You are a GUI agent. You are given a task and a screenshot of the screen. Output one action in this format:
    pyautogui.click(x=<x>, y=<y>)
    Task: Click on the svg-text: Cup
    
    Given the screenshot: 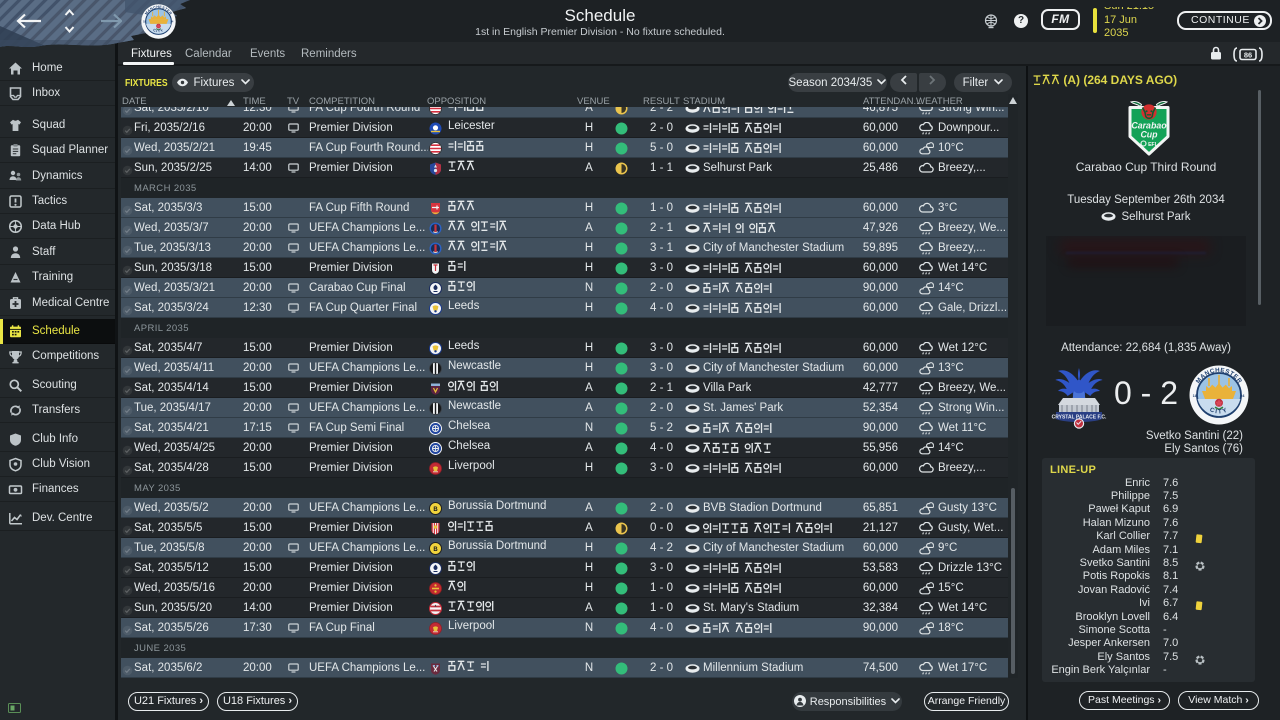 What is the action you would take?
    pyautogui.click(x=1149, y=135)
    